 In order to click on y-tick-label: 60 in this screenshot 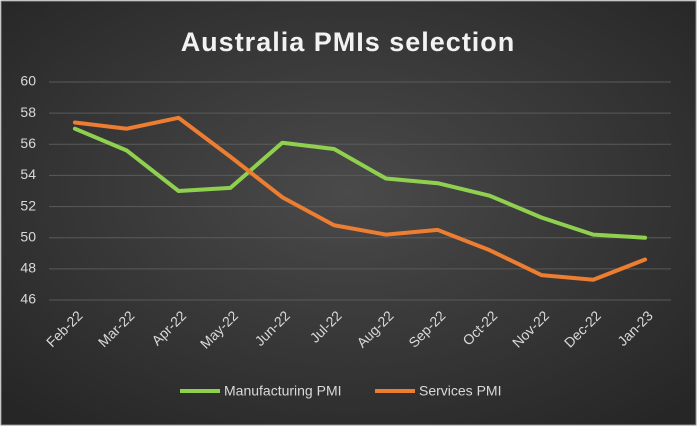, I will do `click(28, 81)`.